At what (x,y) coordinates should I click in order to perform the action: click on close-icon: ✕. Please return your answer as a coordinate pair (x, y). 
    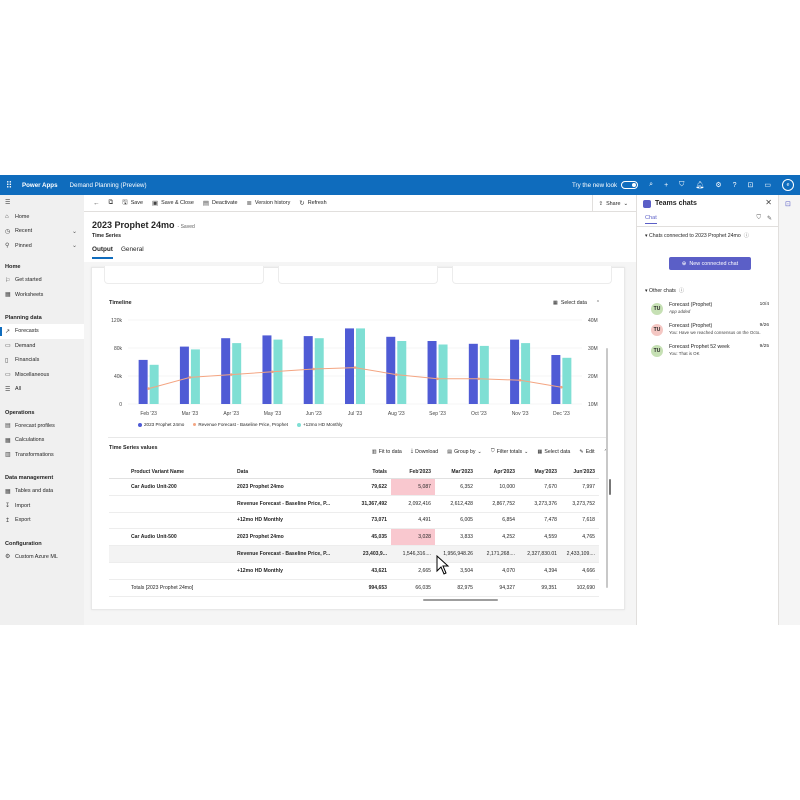
    Looking at the image, I should click on (768, 202).